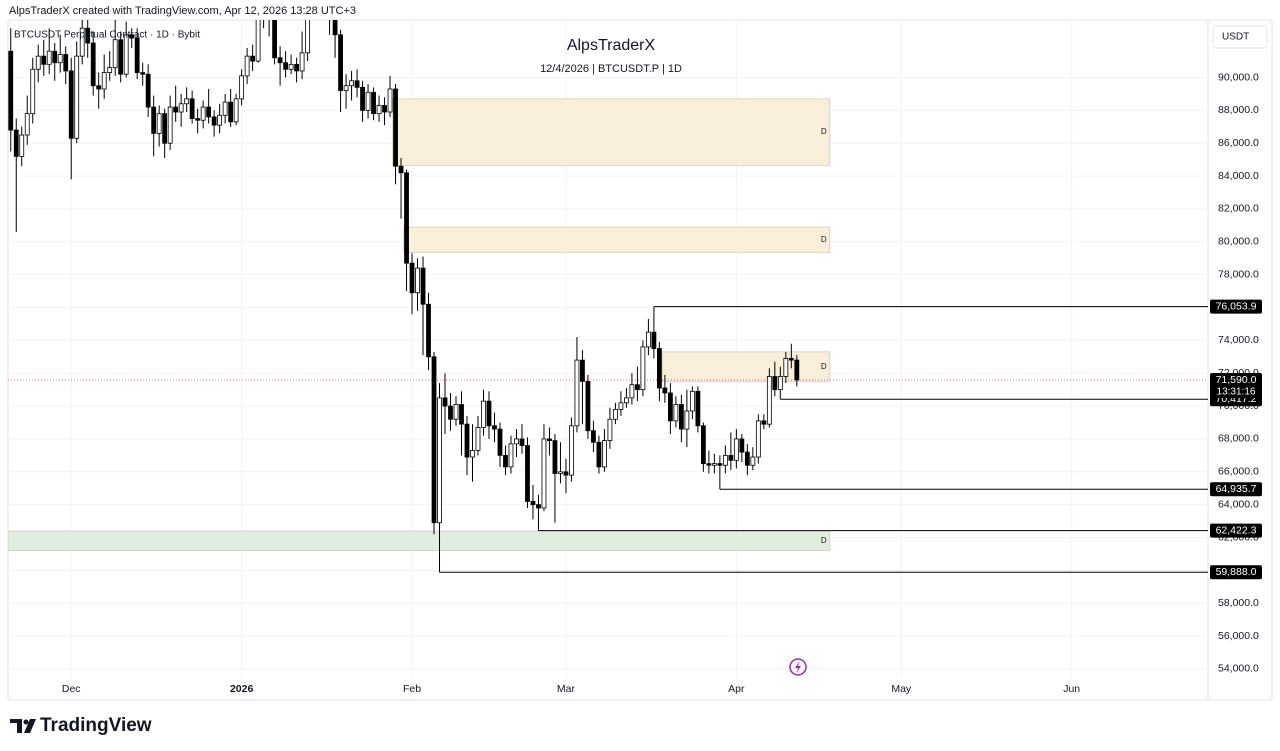 The image size is (1280, 751). Describe the element at coordinates (1238, 110) in the screenshot. I see `y-tick-label: 88,000.0` at that location.